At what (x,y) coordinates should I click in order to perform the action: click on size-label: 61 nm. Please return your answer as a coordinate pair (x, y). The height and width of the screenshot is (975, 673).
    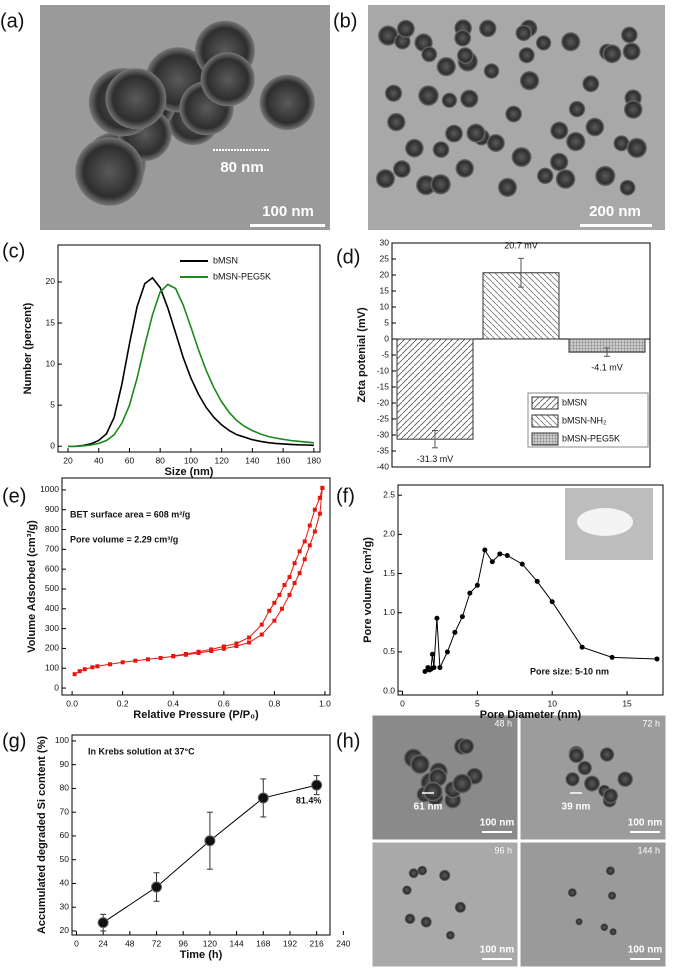
    Looking at the image, I should click on (428, 807).